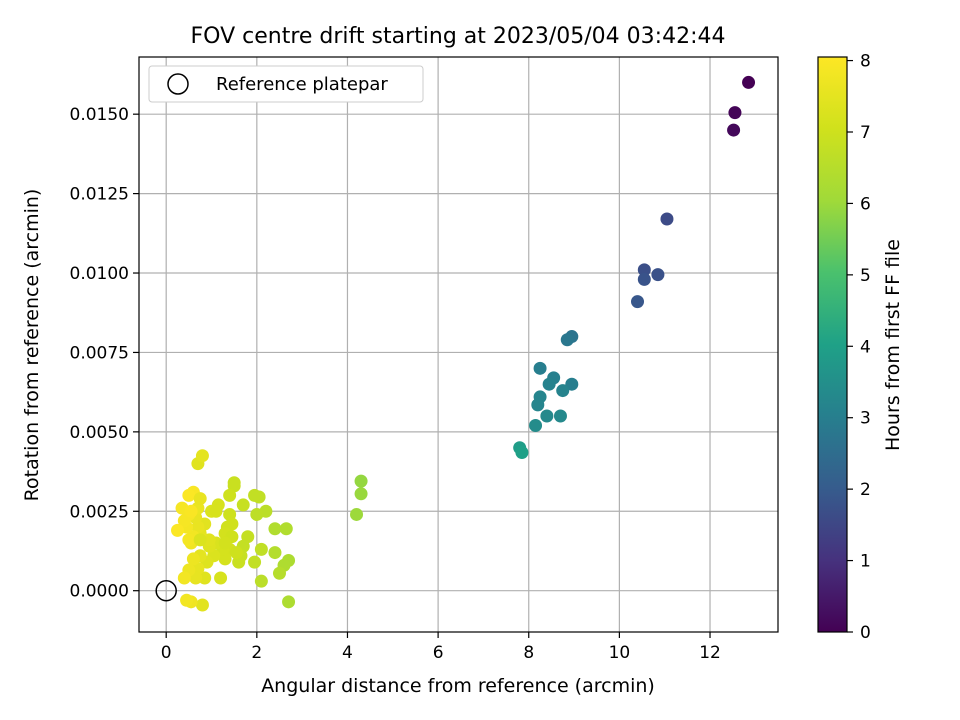  I want to click on legend: Reference platepar, so click(286, 84).